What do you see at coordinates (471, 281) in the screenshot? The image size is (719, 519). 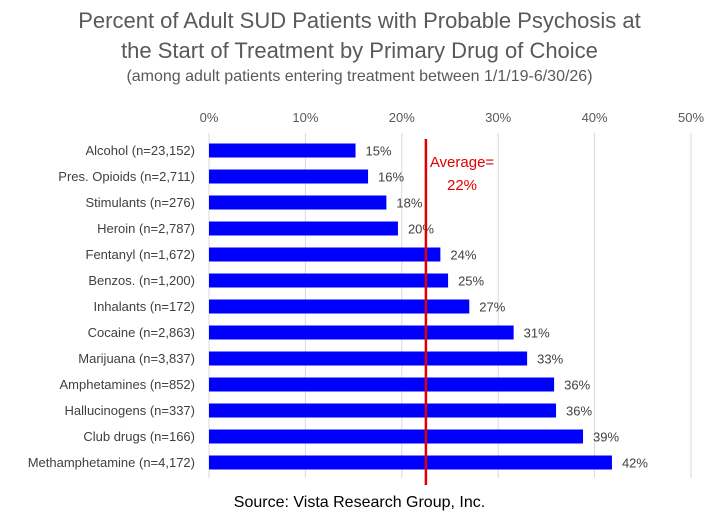 I see `data-label: 25%` at bounding box center [471, 281].